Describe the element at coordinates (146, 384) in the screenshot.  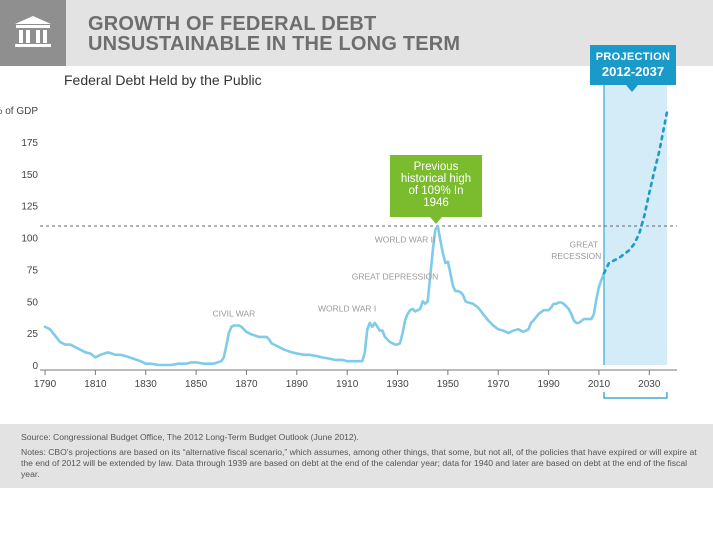
I see `x-tick-label: 1830` at that location.